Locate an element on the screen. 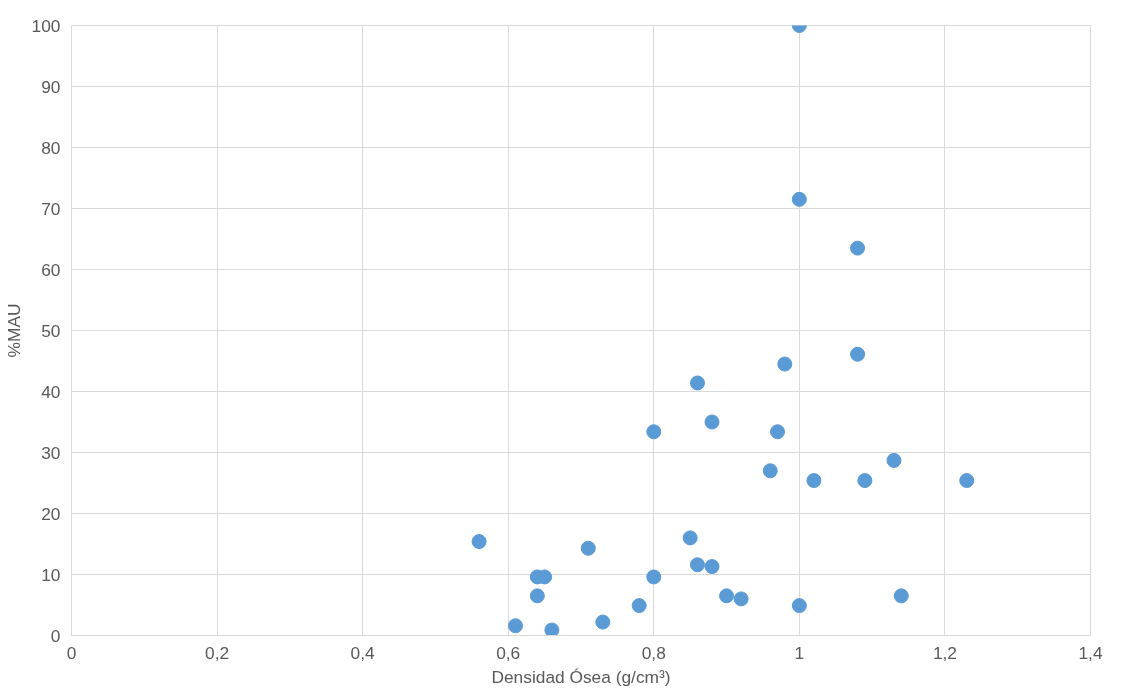 Image resolution: width=1134 pixels, height=699 pixels. y-tick-label: 50 is located at coordinates (51, 330).